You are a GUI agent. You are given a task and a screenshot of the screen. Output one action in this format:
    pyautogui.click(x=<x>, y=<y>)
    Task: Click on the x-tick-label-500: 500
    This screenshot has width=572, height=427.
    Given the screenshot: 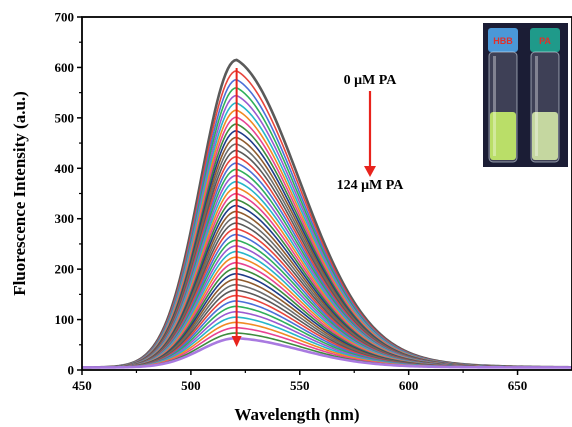 What is the action you would take?
    pyautogui.click(x=191, y=385)
    